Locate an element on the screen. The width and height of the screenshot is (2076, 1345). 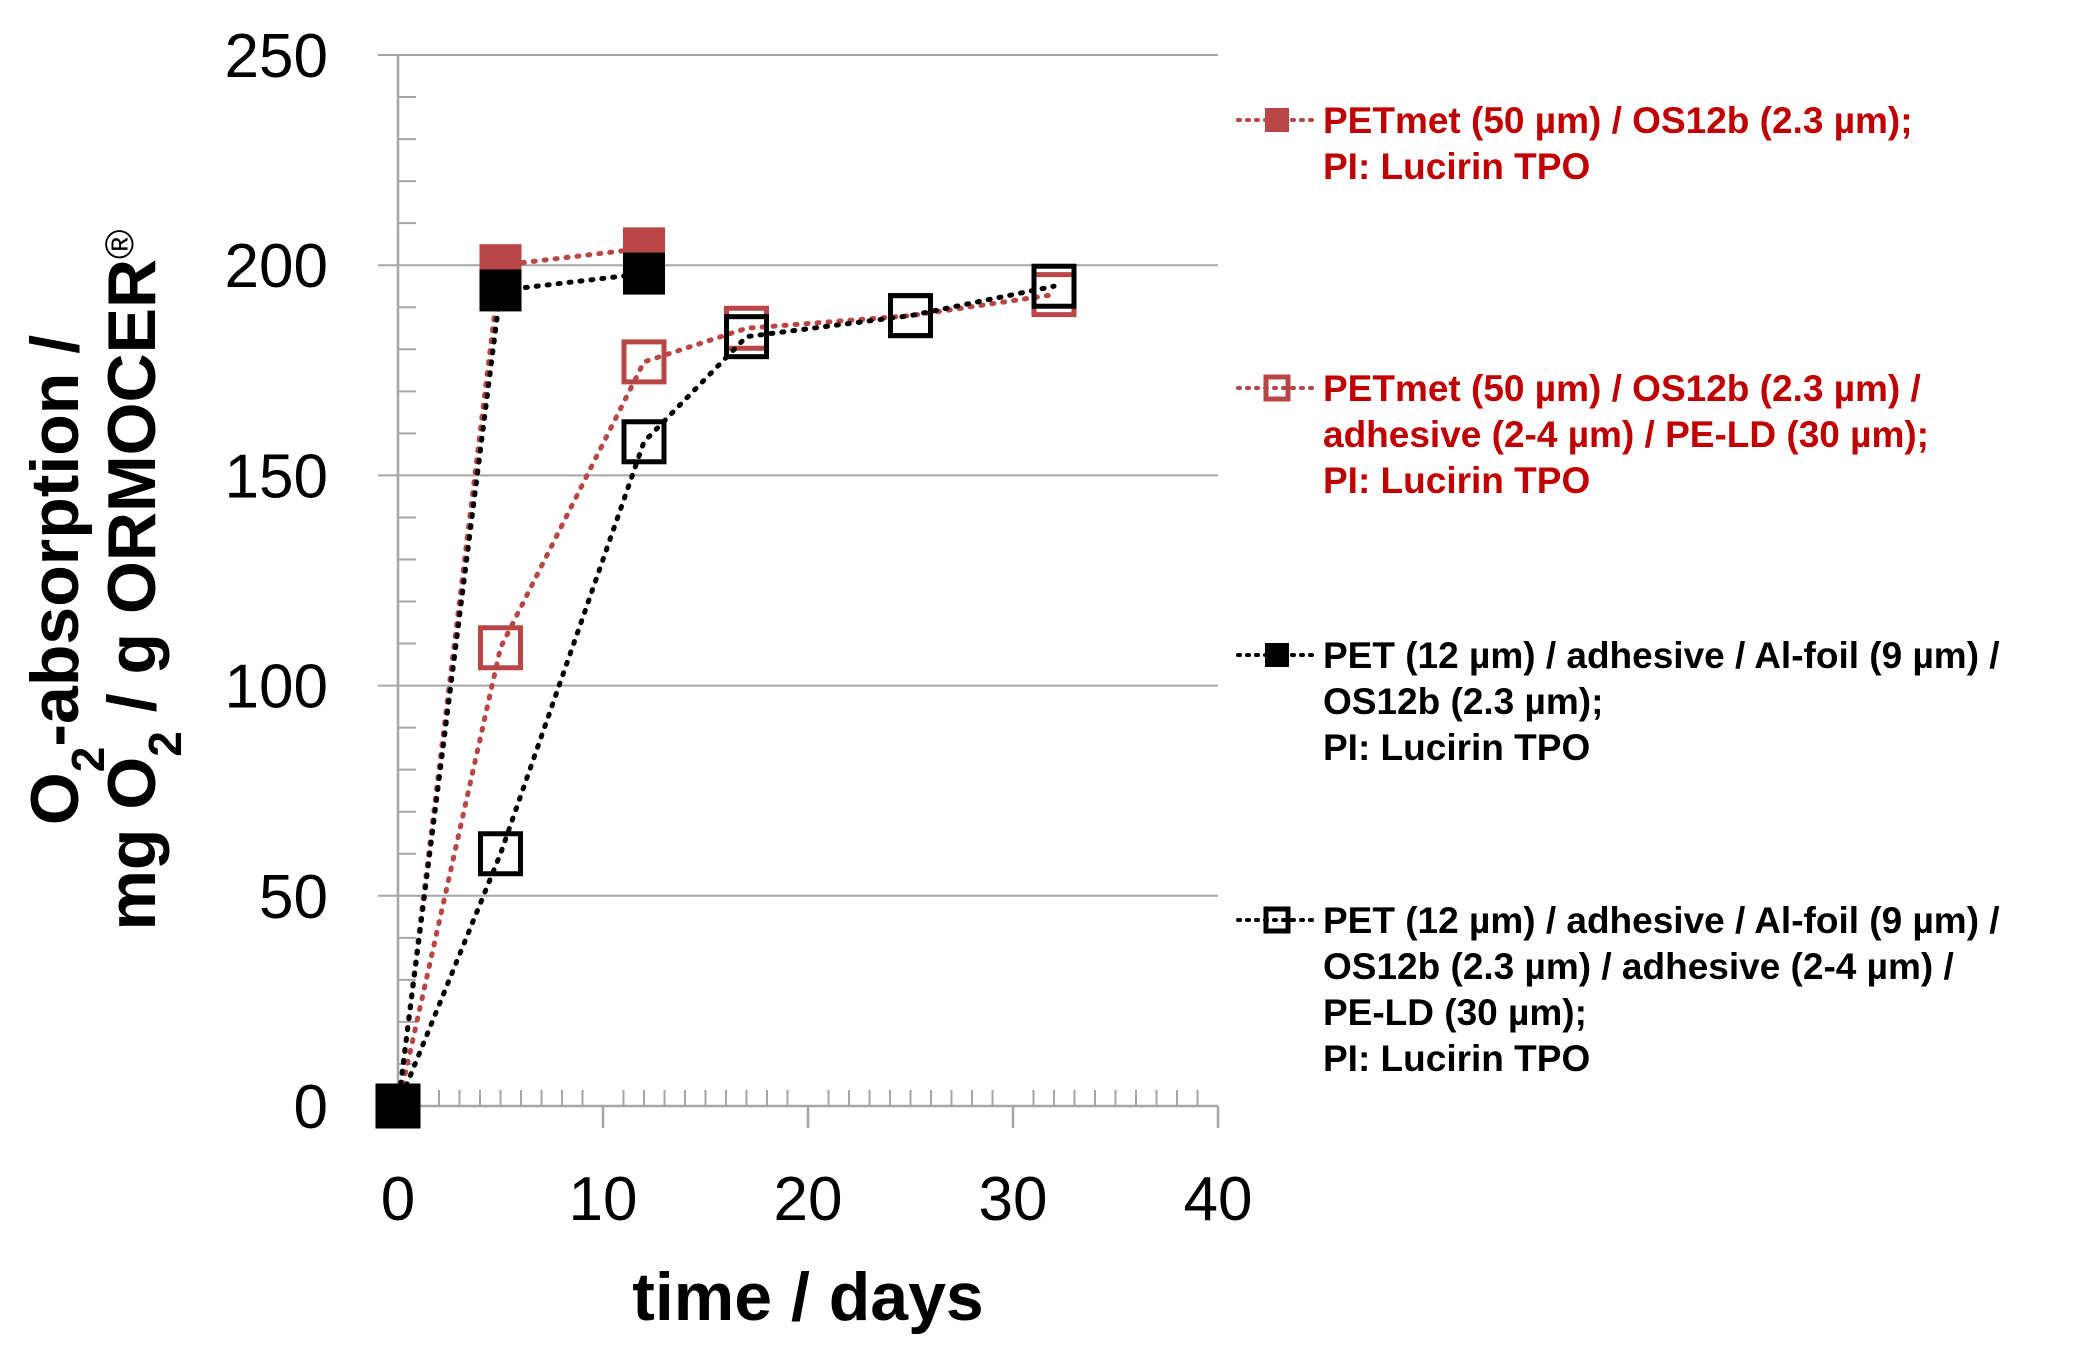
x-axis-title: time / days is located at coordinates (808, 1297).